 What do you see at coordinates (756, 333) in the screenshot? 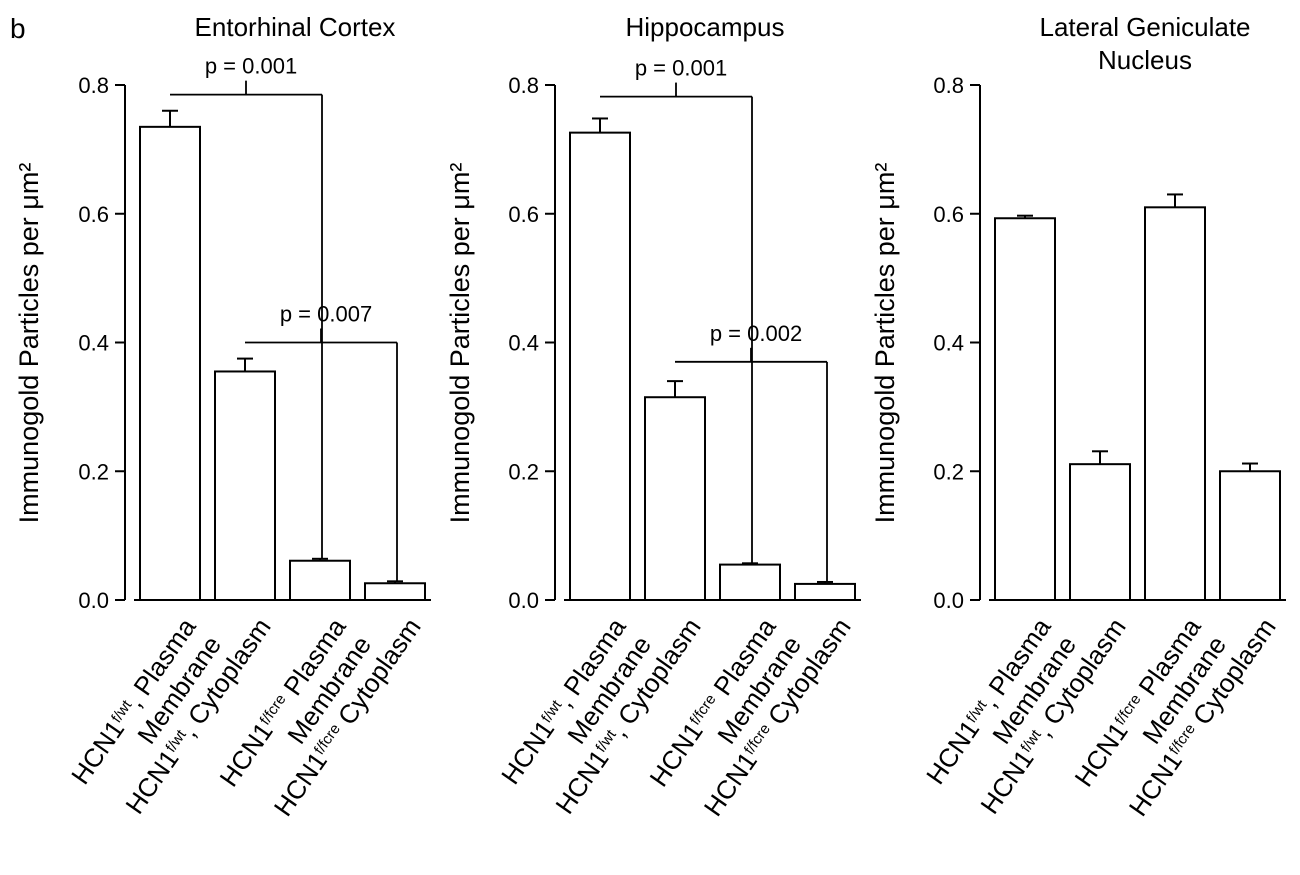
I see `p-value-label: p = 0.002` at bounding box center [756, 333].